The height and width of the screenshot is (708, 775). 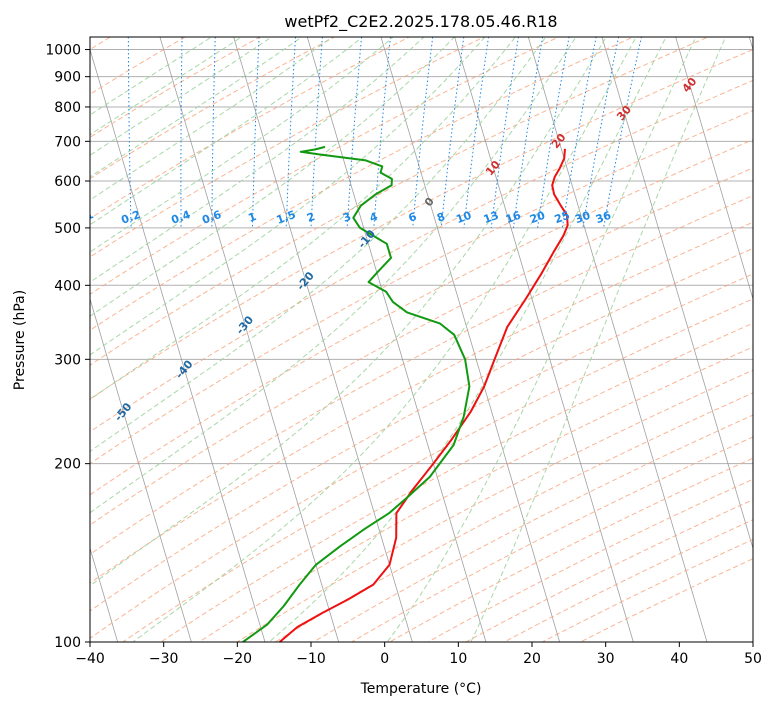 What do you see at coordinates (90, 659) in the screenshot?
I see `x-tick-label: −40` at bounding box center [90, 659].